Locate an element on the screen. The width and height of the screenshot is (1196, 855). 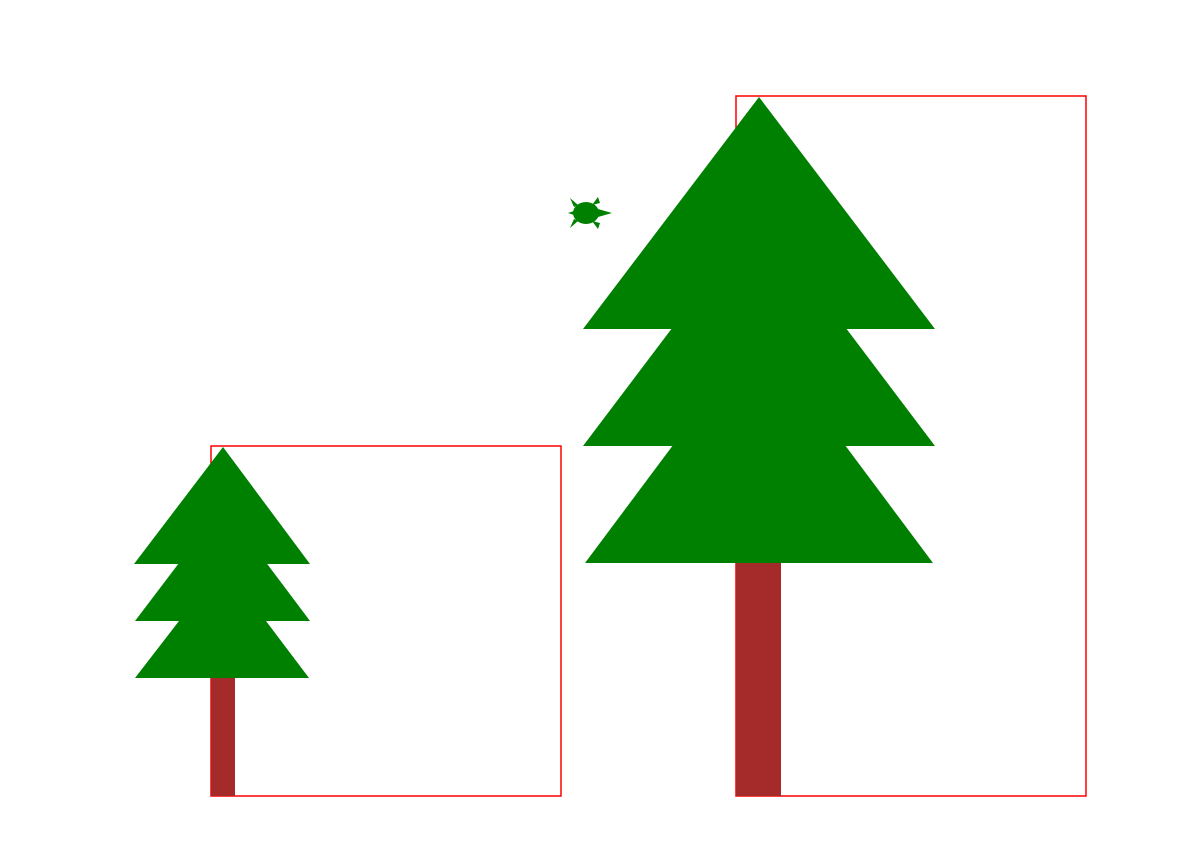
large-tree-trunk is located at coordinates (758, 678).